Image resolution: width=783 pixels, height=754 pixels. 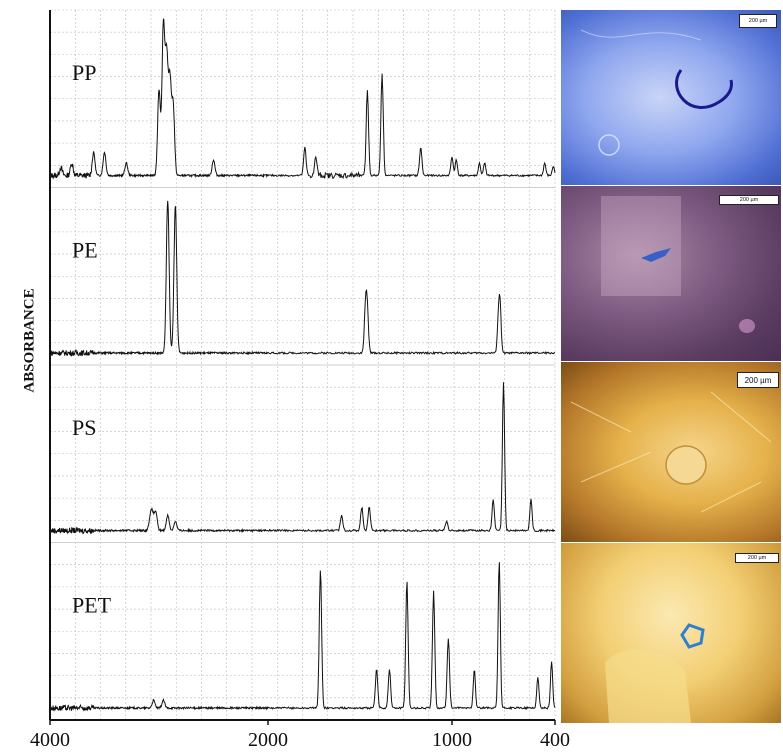 I want to click on scalebar-pet: 200 µm, so click(x=757, y=558).